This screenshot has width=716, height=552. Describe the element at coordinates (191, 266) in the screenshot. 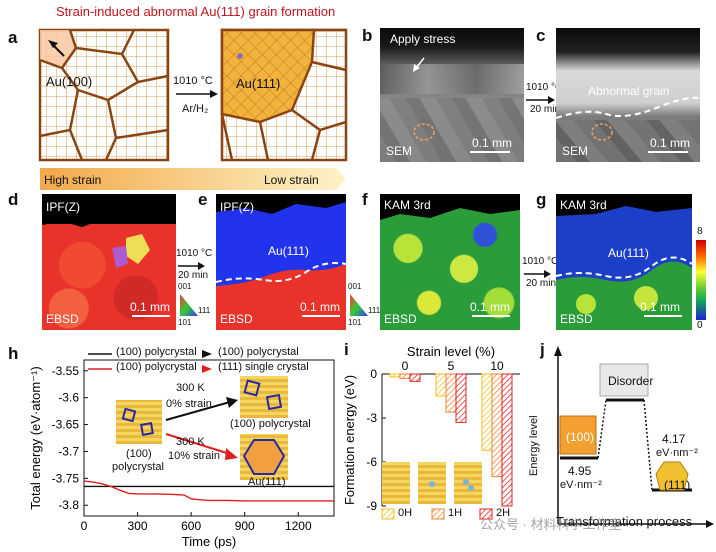

I see `arrow-de` at that location.